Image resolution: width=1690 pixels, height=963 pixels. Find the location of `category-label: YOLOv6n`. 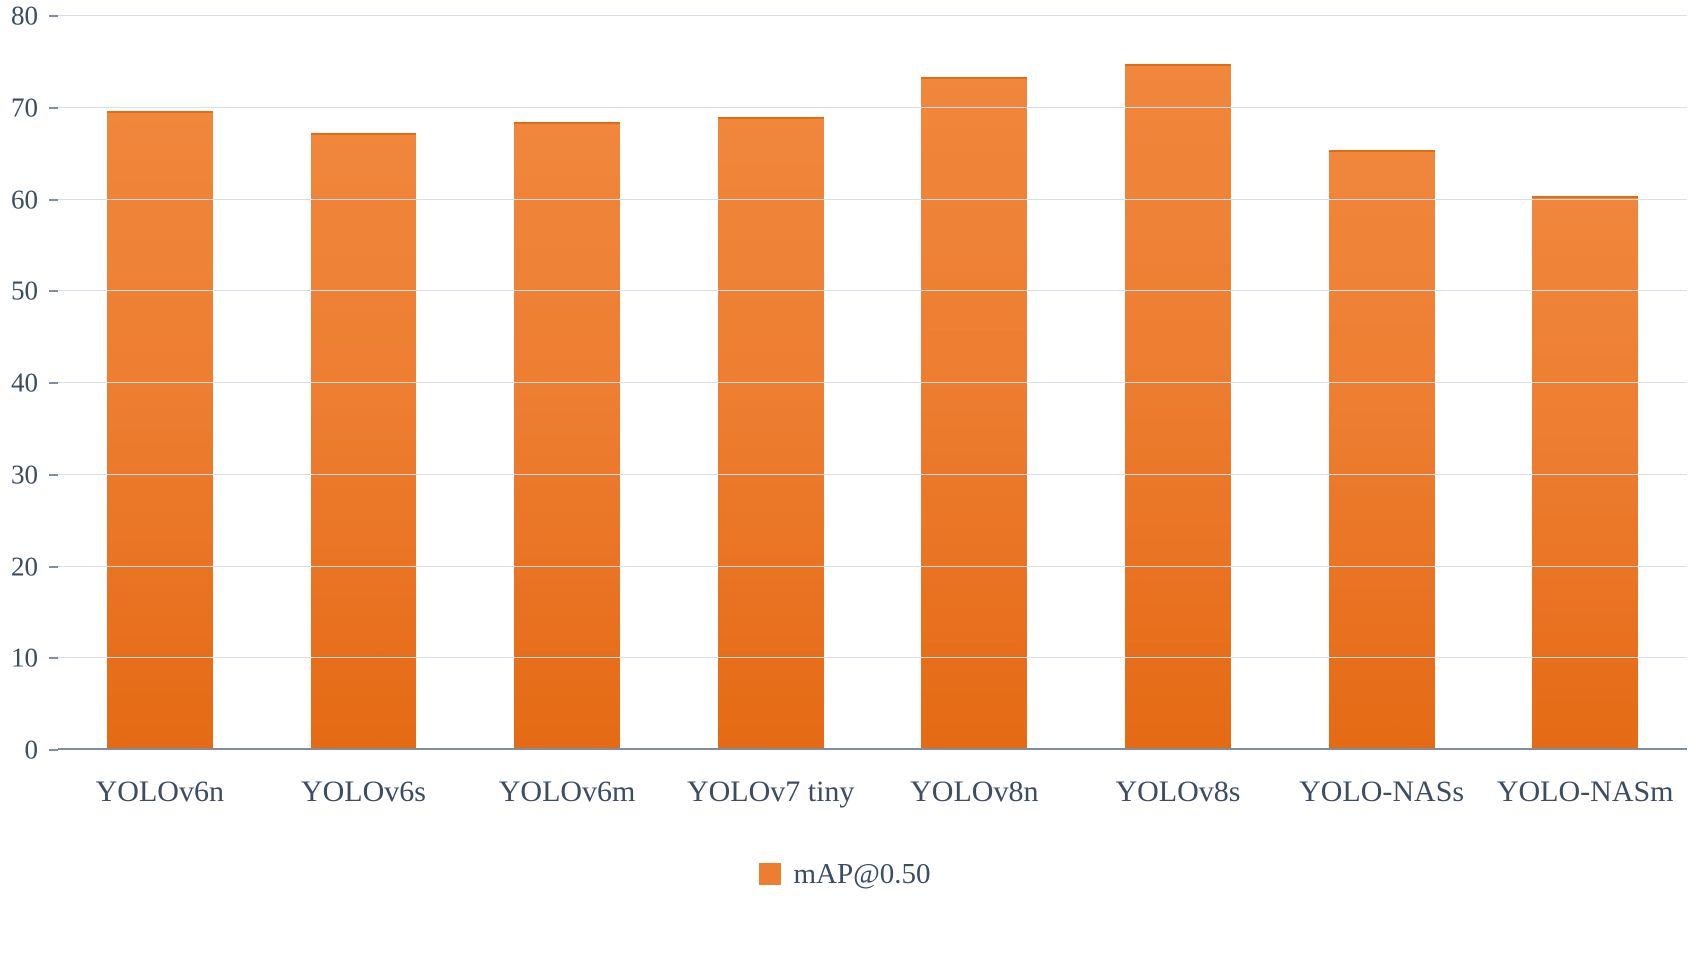

category-label: YOLOv6n is located at coordinates (159, 791).